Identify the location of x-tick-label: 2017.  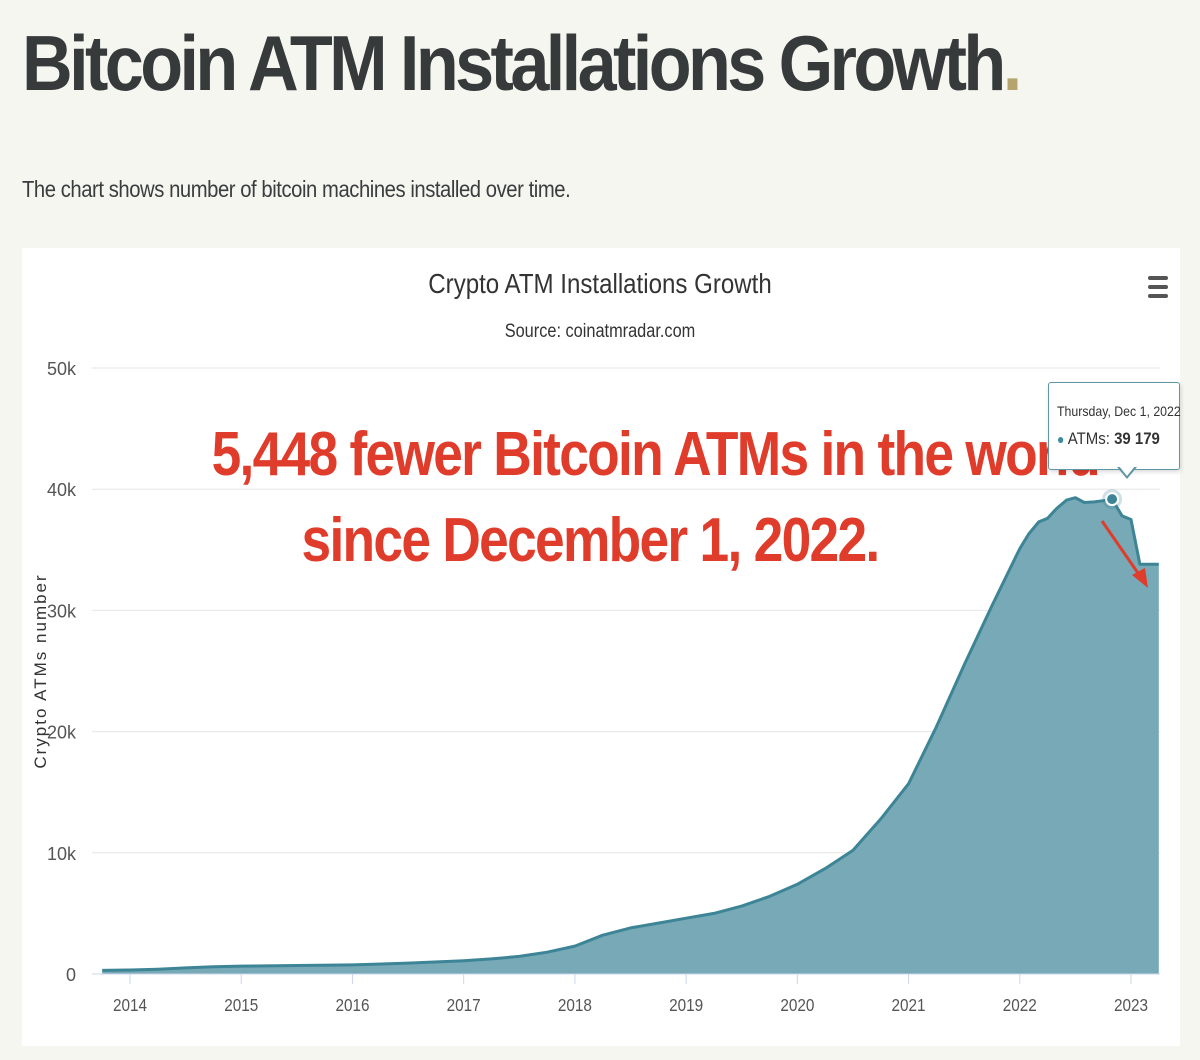
(464, 1005).